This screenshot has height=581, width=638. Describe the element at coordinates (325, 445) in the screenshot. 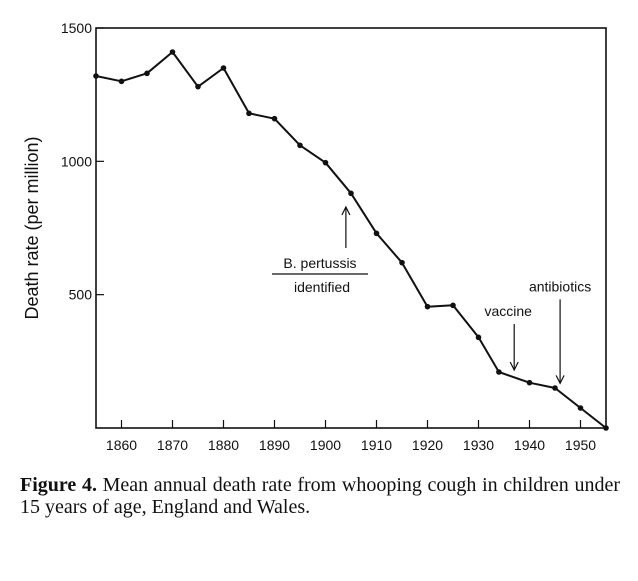

I see `x-tick-label: 1900` at that location.